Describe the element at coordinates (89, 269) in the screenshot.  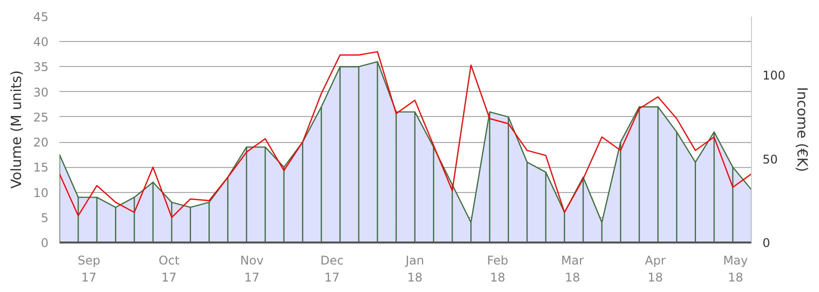
I see `x-tick-label: Sep 17` at that location.